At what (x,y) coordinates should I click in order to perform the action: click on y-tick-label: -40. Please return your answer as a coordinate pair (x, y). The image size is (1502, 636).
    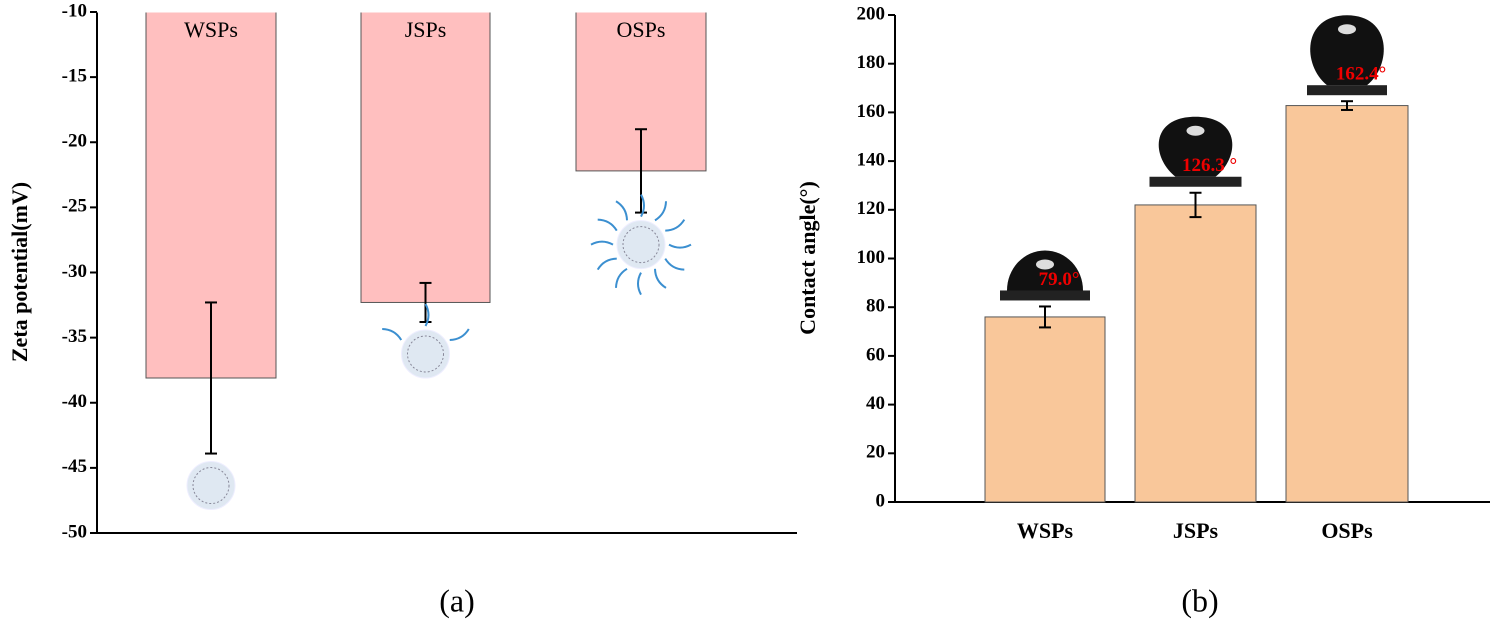
    Looking at the image, I should click on (74, 401).